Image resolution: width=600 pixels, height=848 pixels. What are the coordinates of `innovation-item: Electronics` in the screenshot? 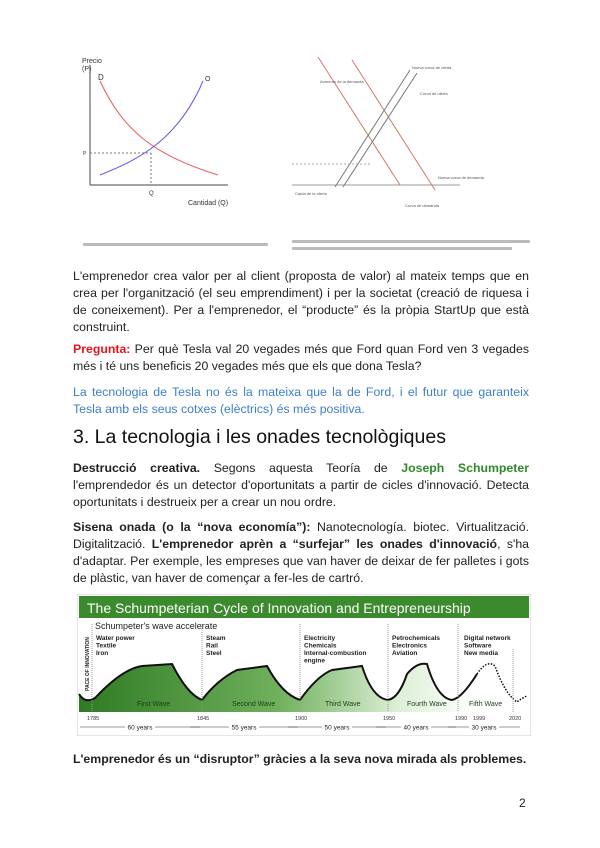 It's located at (409, 646).